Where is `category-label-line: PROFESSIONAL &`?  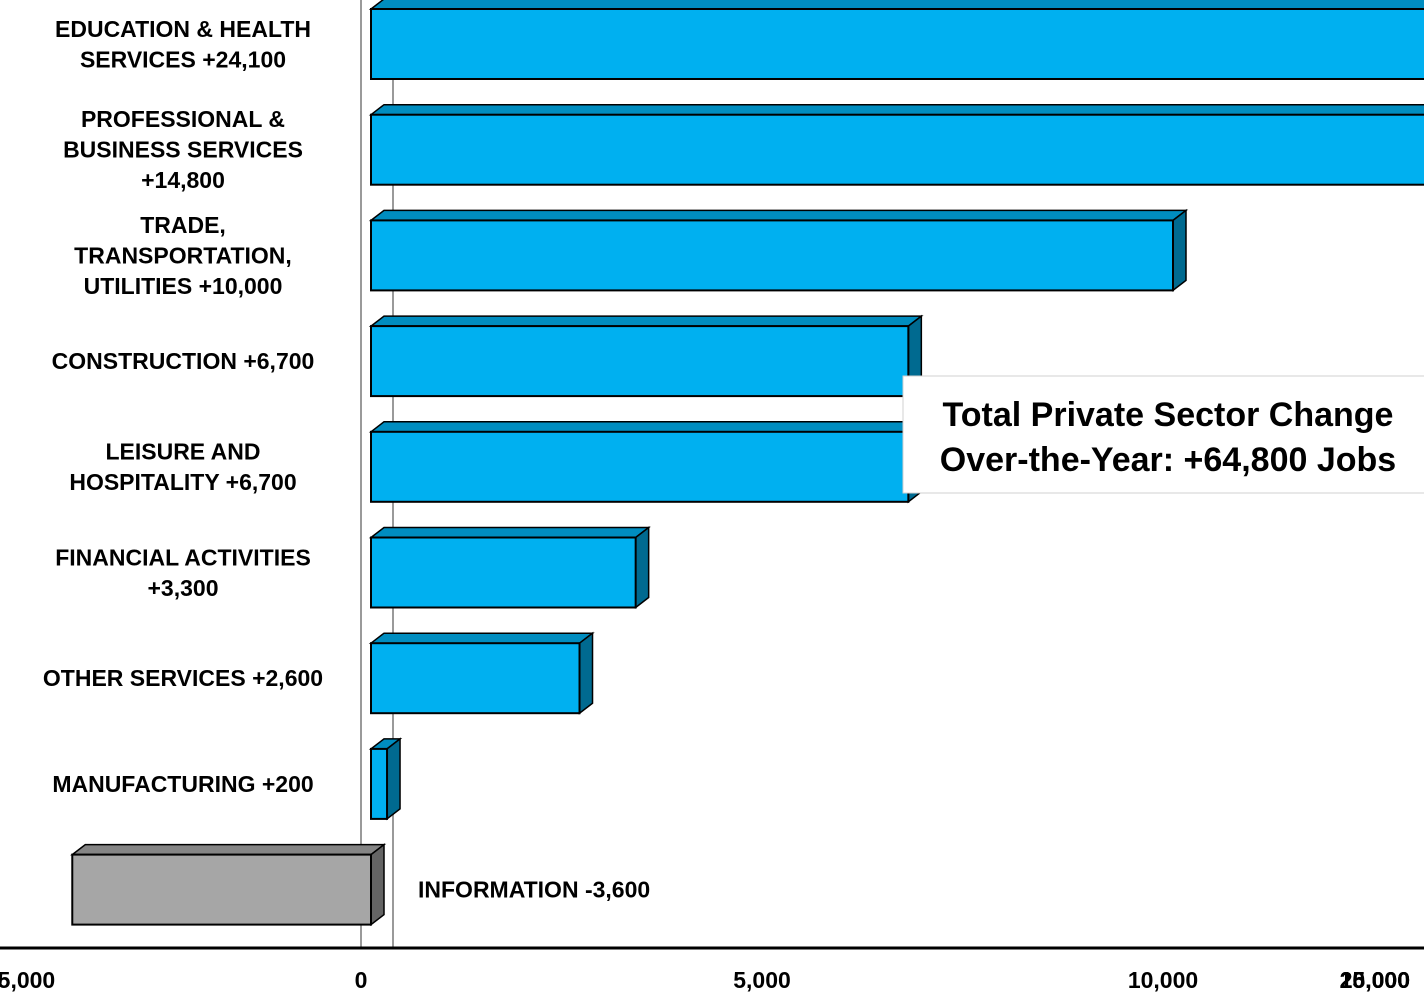
category-label-line: PROFESSIONAL & is located at coordinates (183, 119).